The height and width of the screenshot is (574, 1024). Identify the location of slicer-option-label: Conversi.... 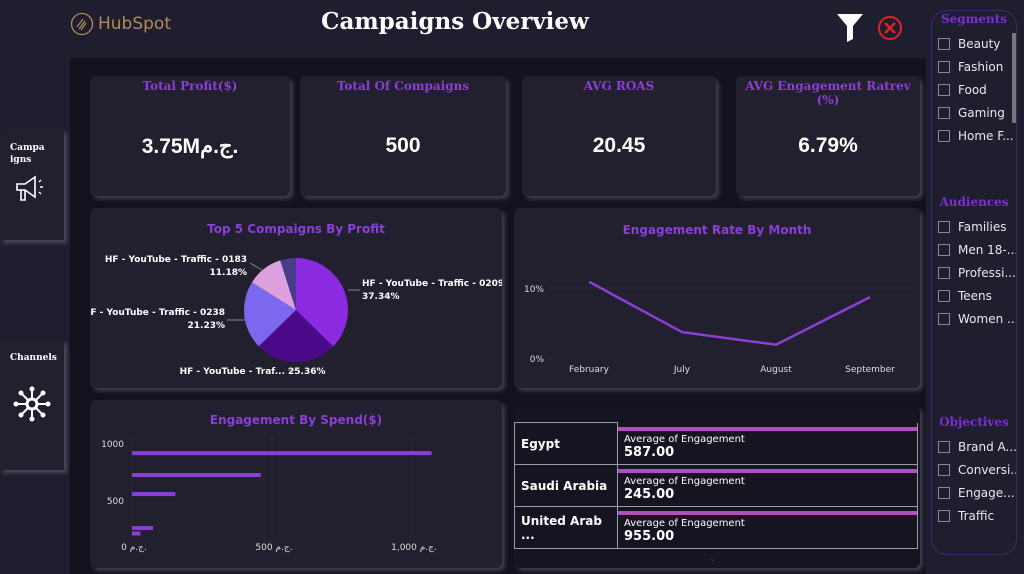
(987, 469).